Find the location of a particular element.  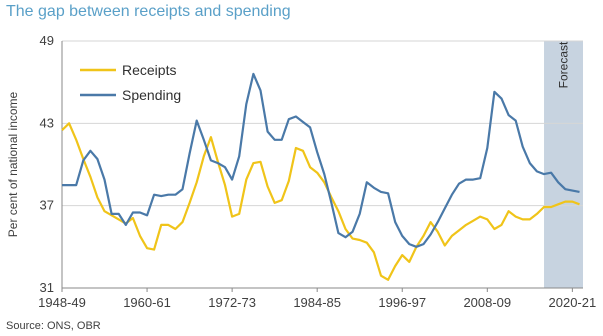

x-tick-label: 1948-49 is located at coordinates (62, 302).